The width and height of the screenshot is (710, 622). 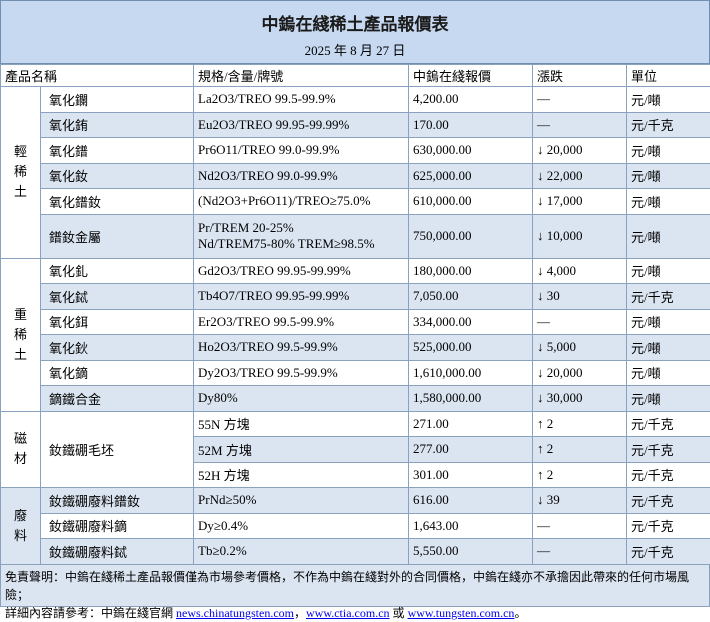 I want to click on name-cell: 鏑鐵合金, so click(x=117, y=399).